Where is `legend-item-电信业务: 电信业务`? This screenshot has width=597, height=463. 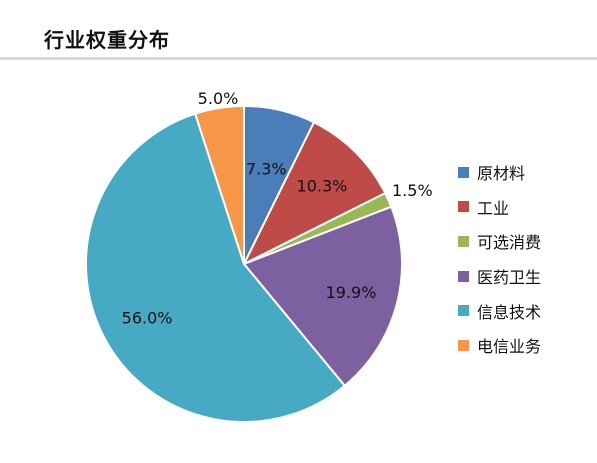
legend-item-电信业务: 电信业务 is located at coordinates (499, 345).